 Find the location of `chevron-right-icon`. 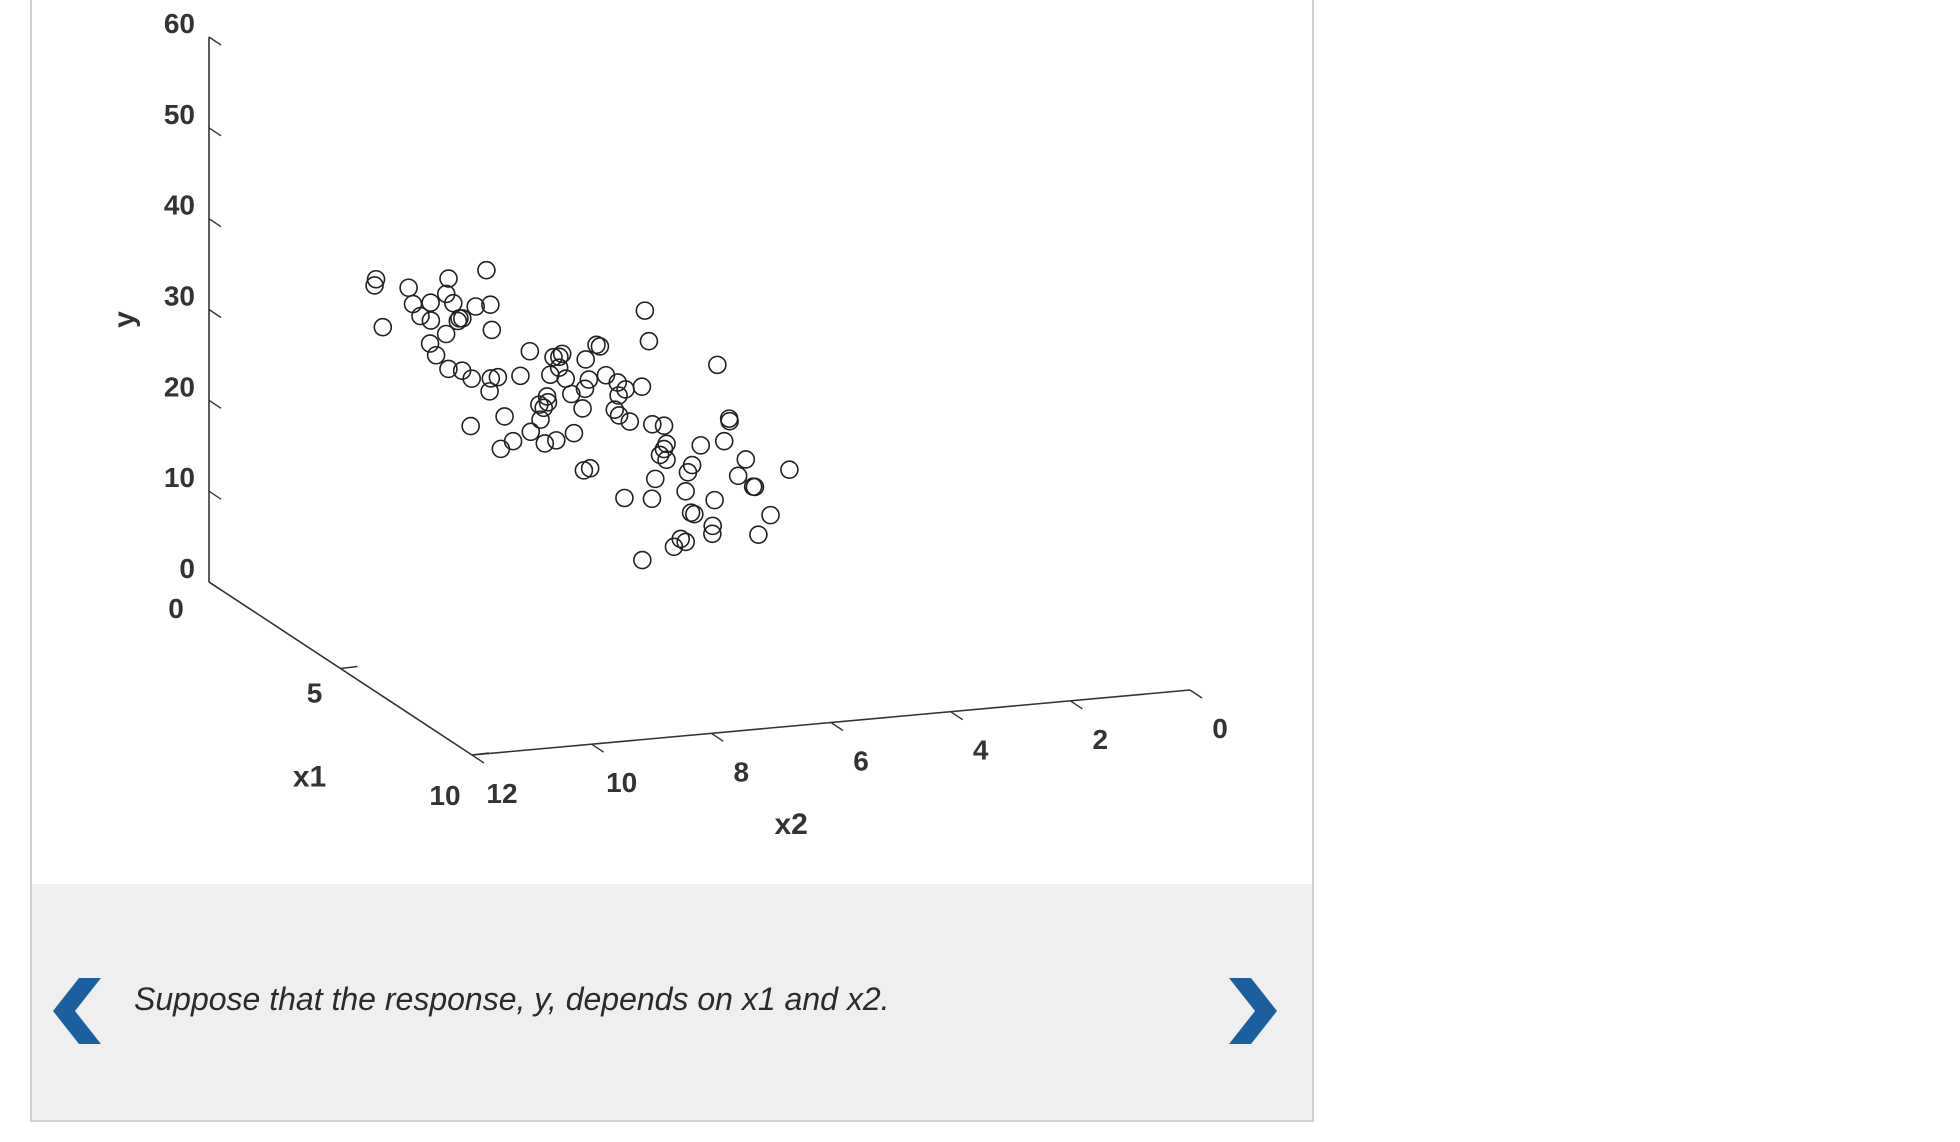

chevron-right-icon is located at coordinates (1253, 1011).